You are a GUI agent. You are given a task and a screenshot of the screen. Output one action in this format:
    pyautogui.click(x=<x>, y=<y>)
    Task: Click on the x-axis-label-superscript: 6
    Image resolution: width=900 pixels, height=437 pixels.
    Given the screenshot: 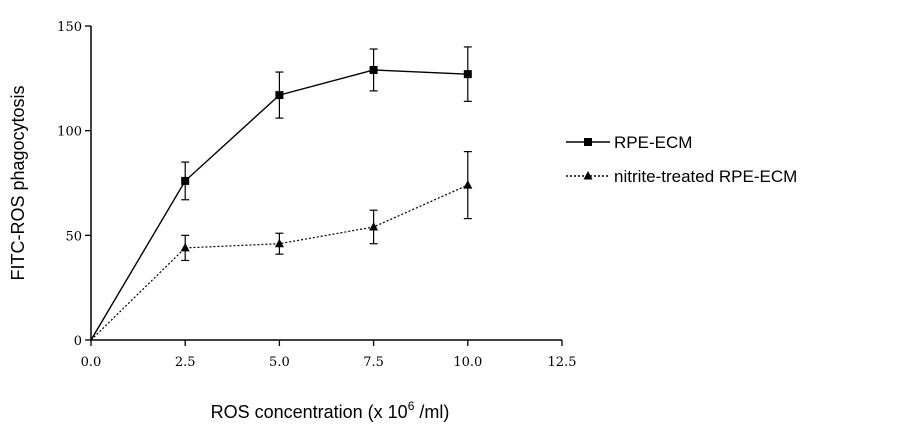 What is the action you would take?
    pyautogui.click(x=411, y=406)
    